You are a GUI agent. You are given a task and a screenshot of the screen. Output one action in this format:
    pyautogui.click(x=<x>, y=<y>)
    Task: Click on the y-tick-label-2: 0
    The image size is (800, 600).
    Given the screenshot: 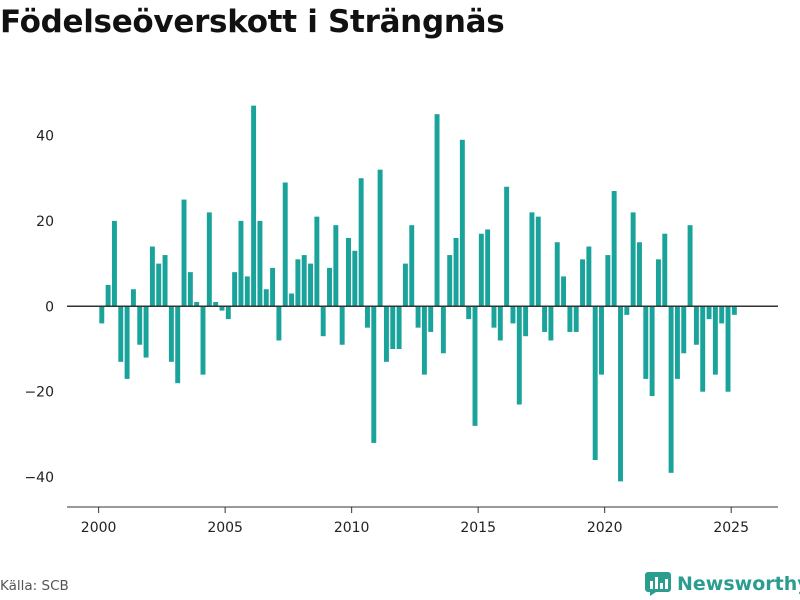 What is the action you would take?
    pyautogui.click(x=49, y=307)
    